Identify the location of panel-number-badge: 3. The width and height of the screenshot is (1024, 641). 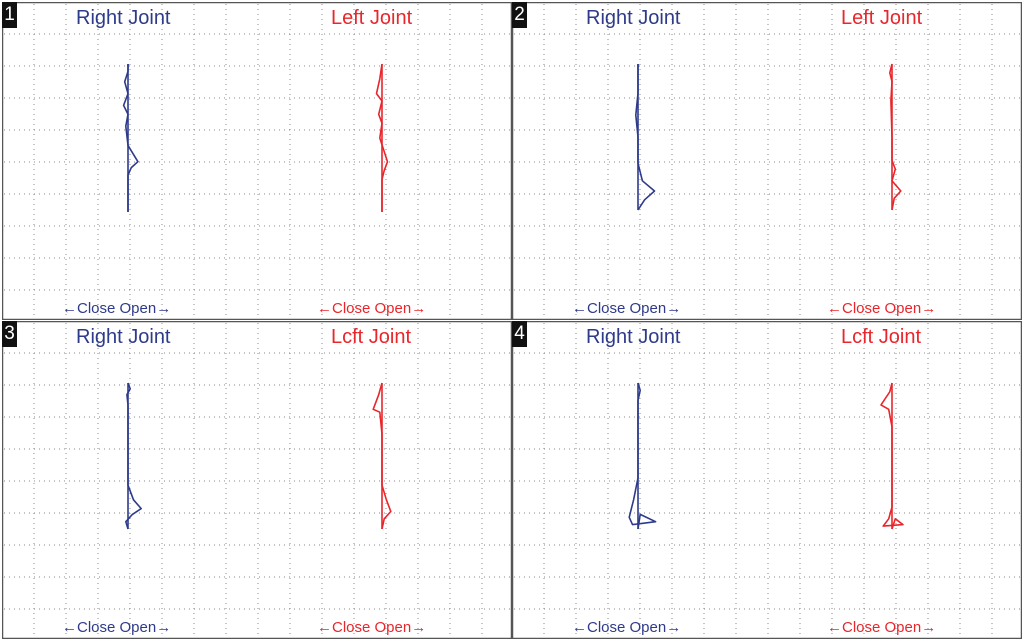
(9, 334).